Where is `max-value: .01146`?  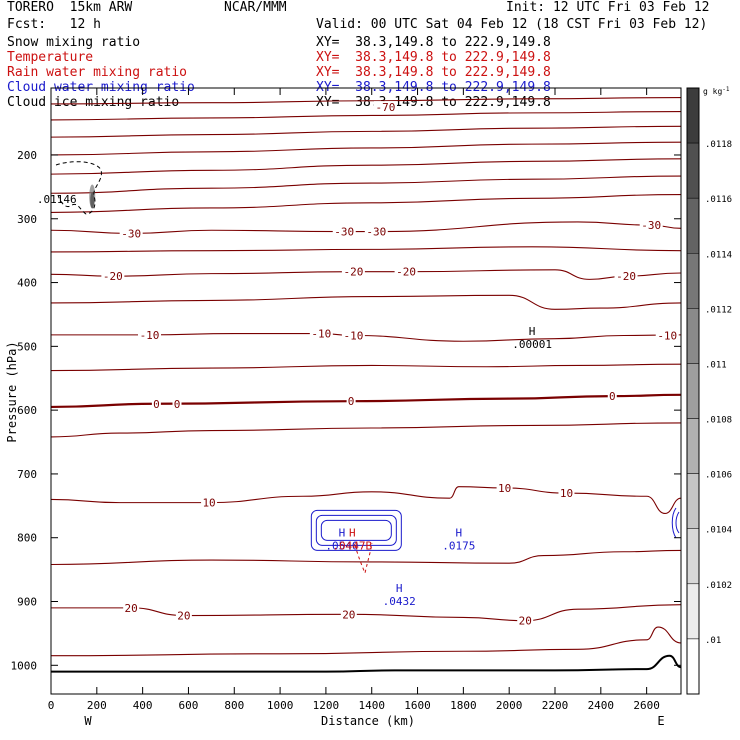
max-value: .01146 is located at coordinates (57, 199).